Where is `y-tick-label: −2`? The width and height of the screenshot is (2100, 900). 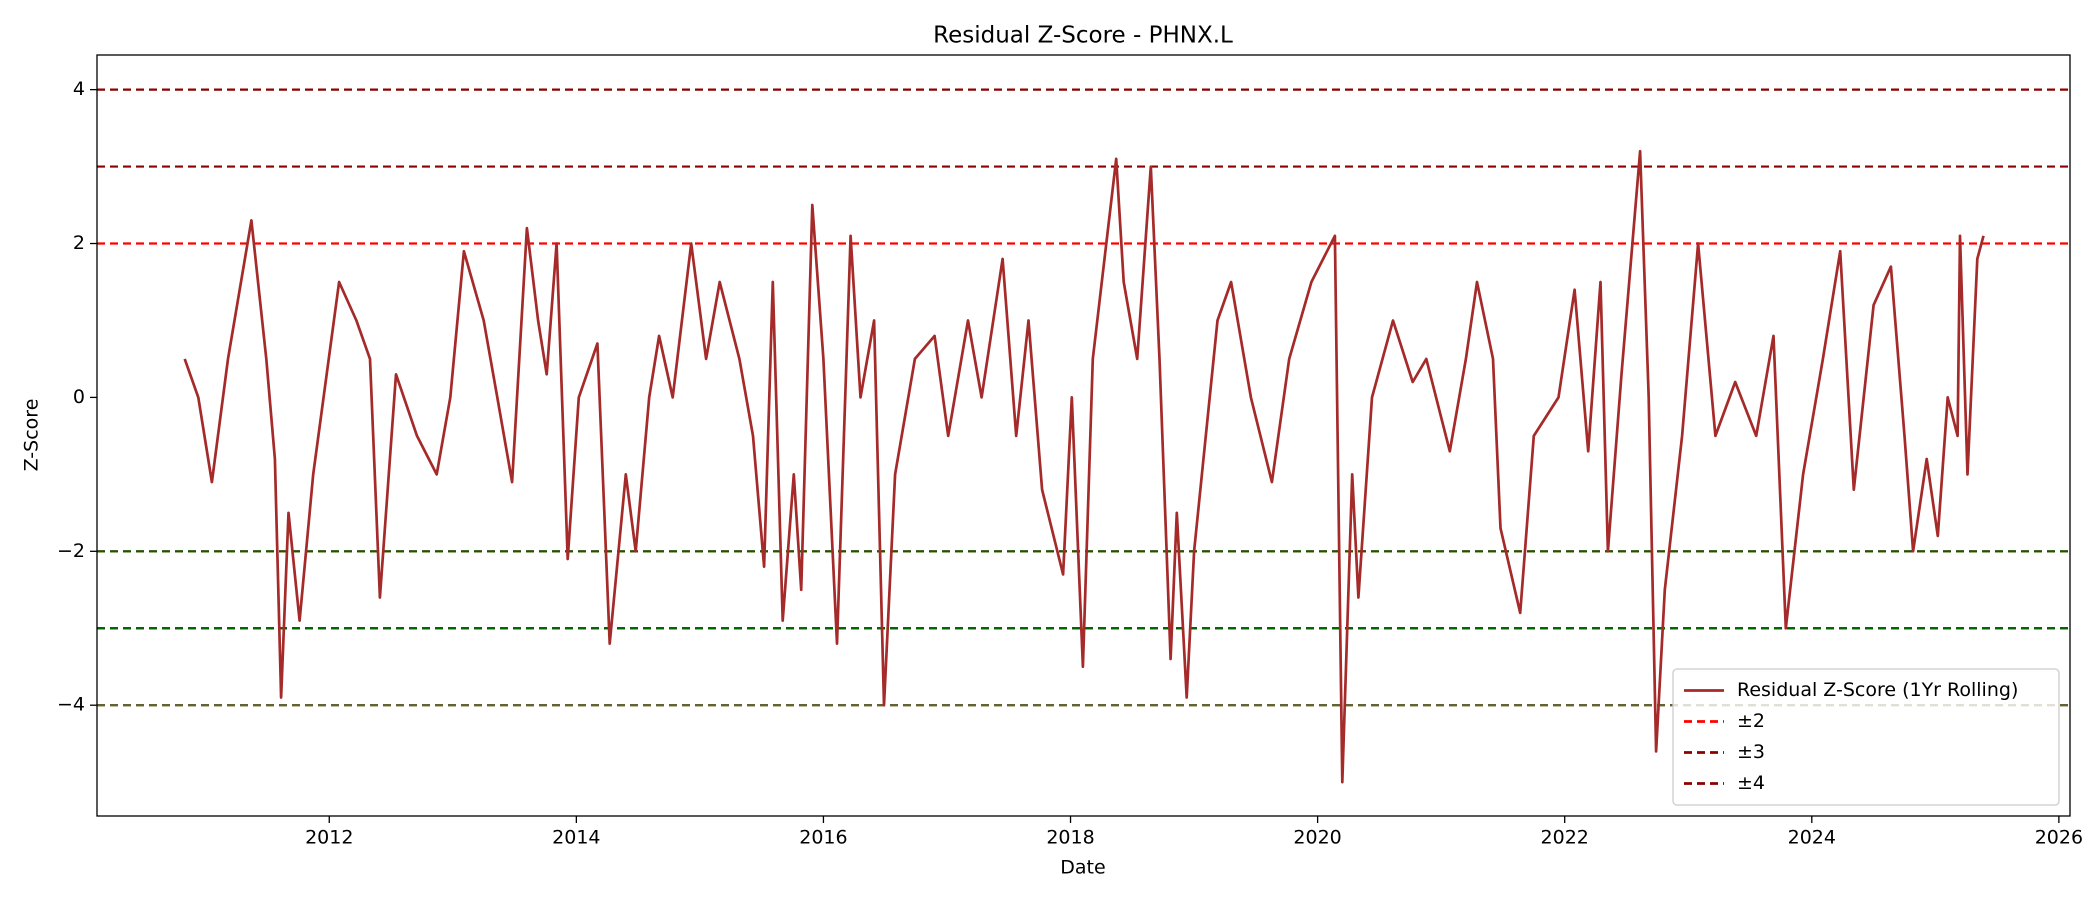 y-tick-label: −2 is located at coordinates (71, 551).